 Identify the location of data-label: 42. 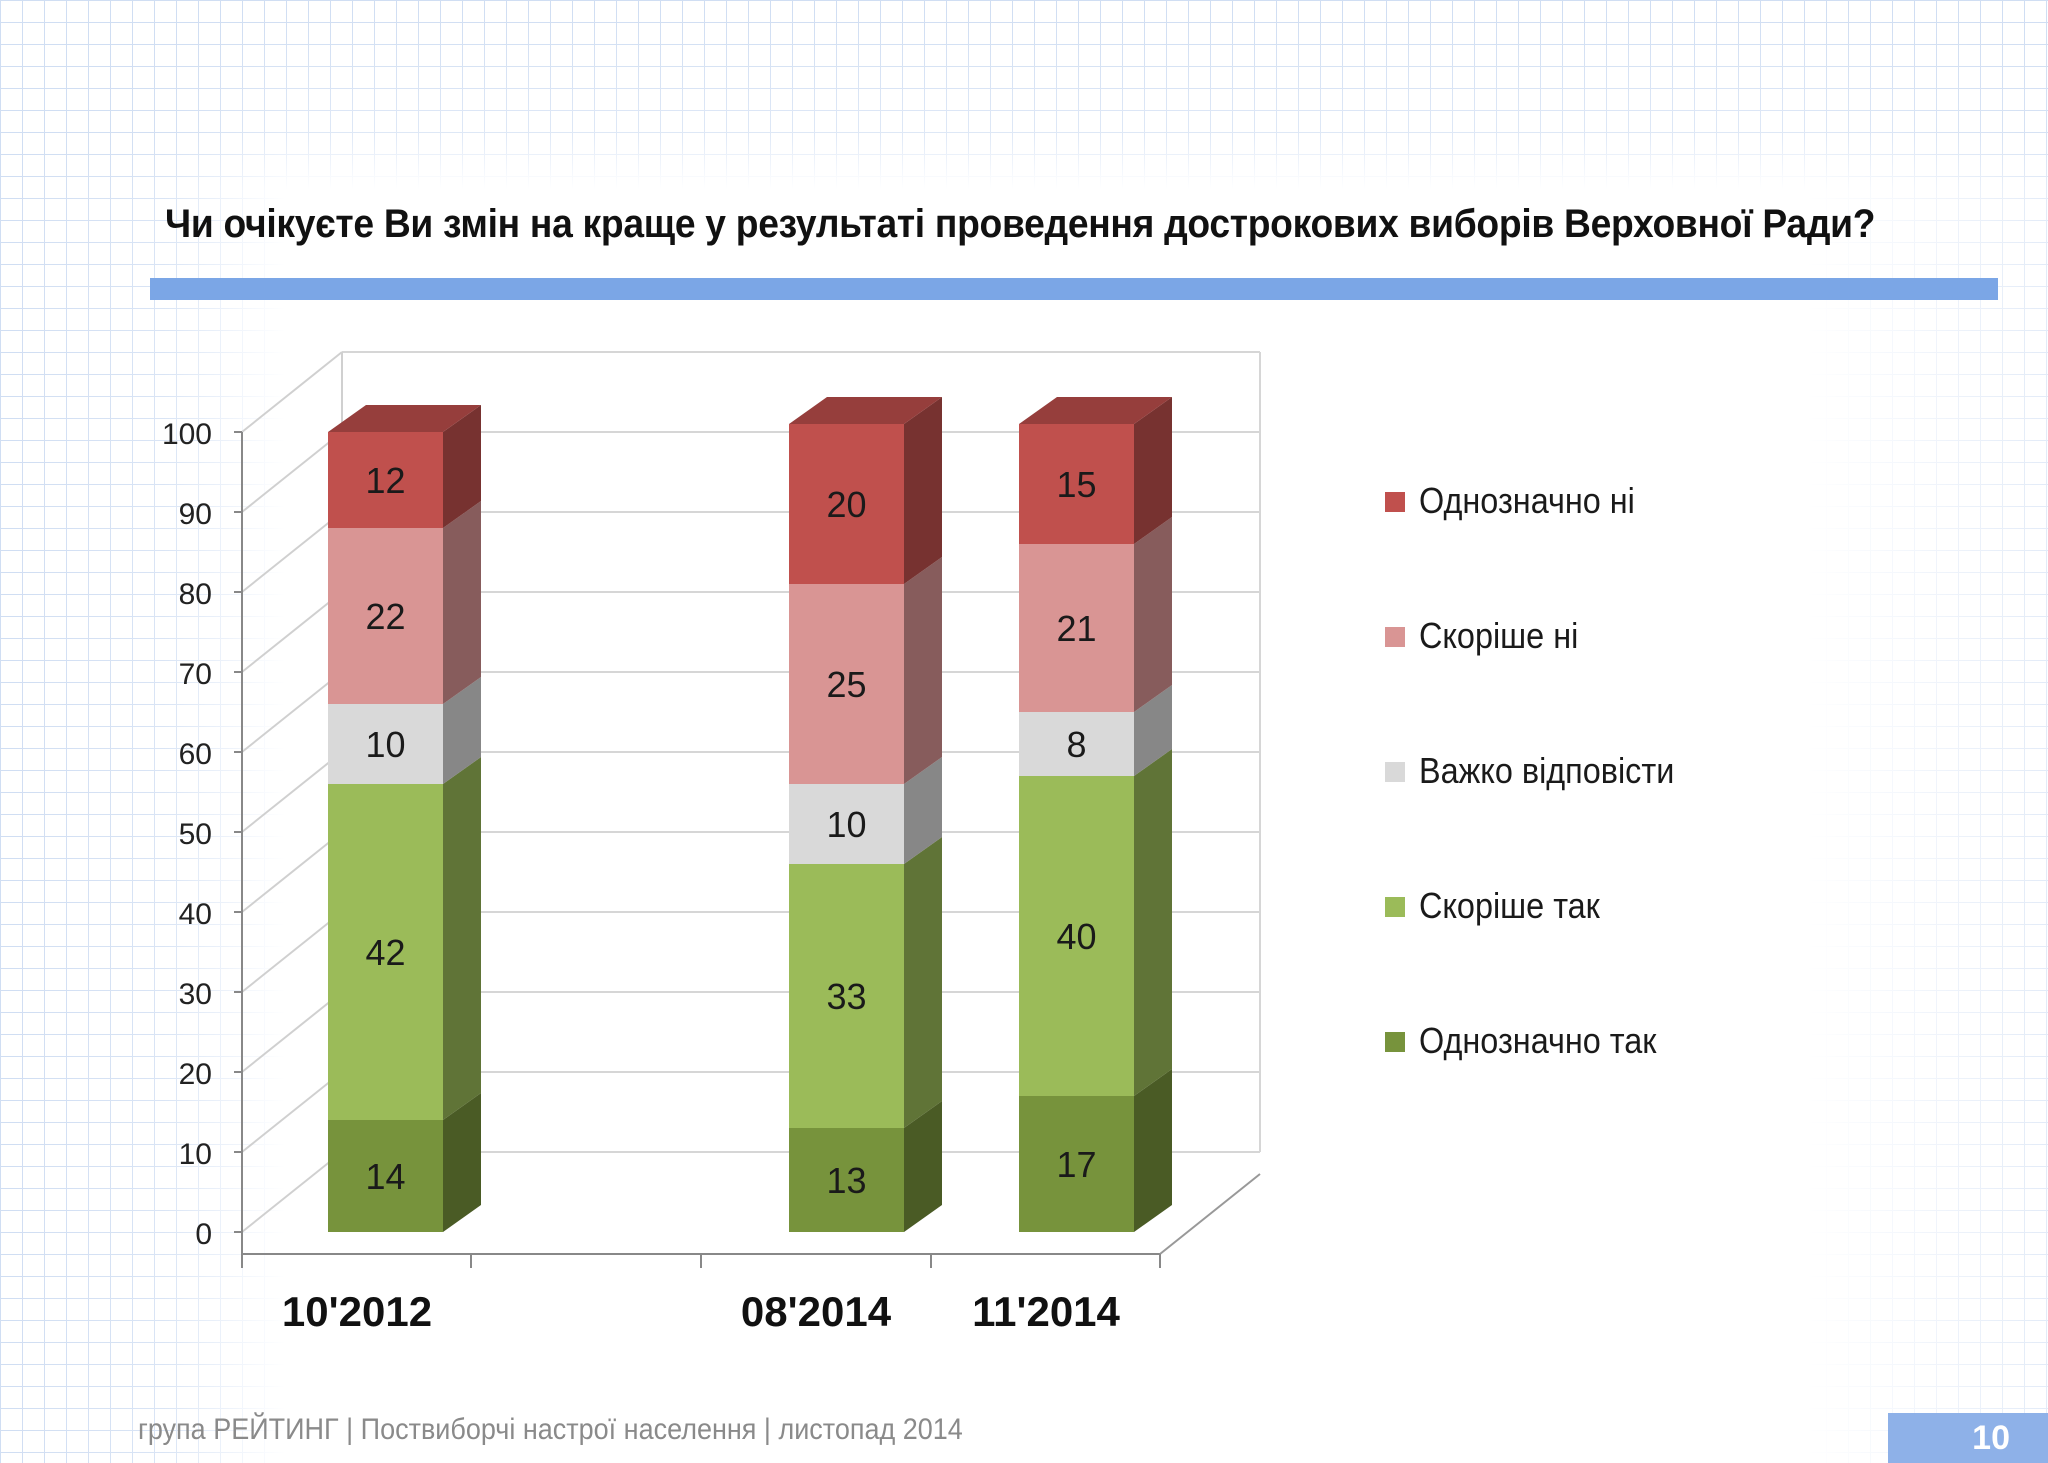
(385, 952).